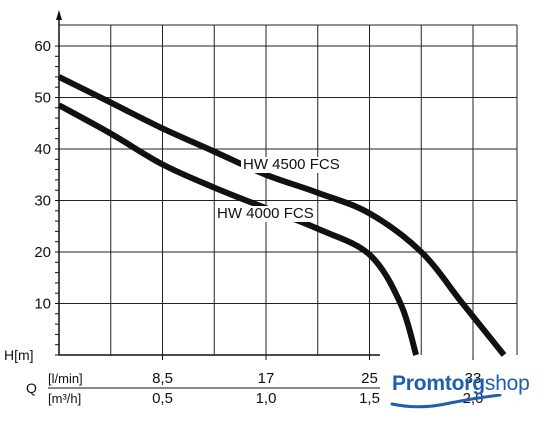 The width and height of the screenshot is (551, 432). I want to click on brand-swoosh-icon, so click(446, 401).